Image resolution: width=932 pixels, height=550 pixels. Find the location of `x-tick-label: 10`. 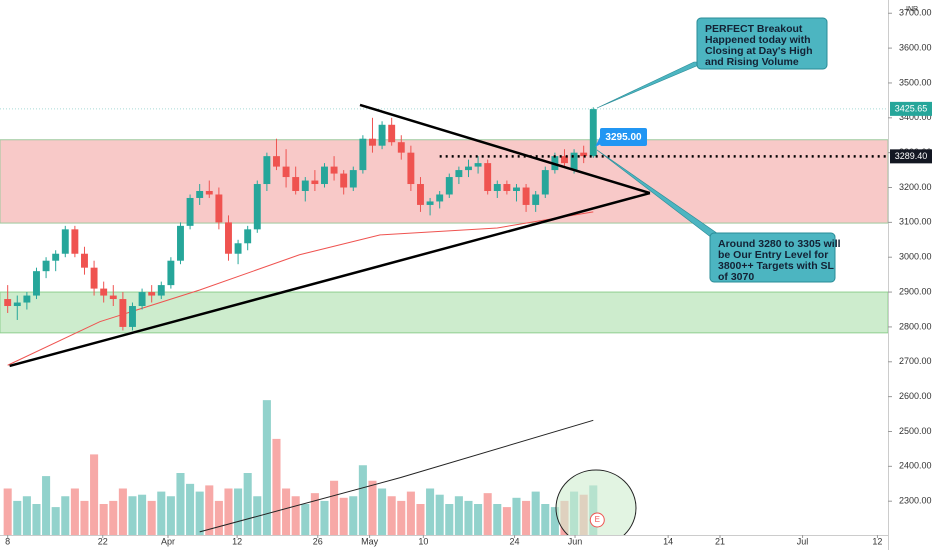

x-tick-label: 10 is located at coordinates (423, 541).